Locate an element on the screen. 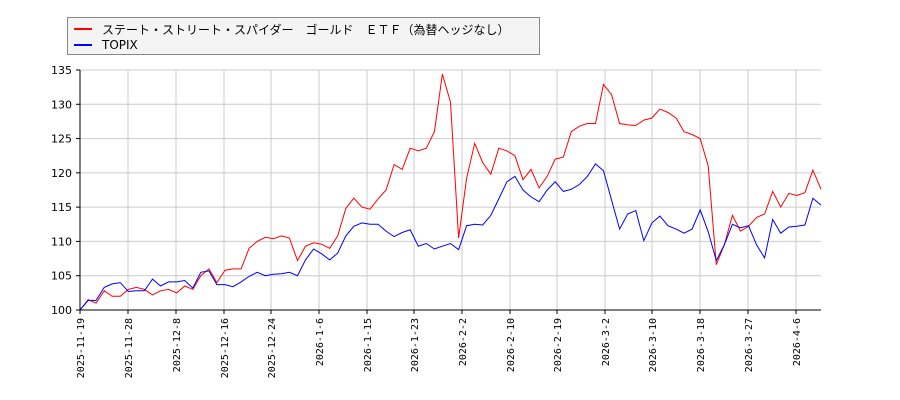 This screenshot has height=400, width=900. y-tick-label: 130 is located at coordinates (61, 104).